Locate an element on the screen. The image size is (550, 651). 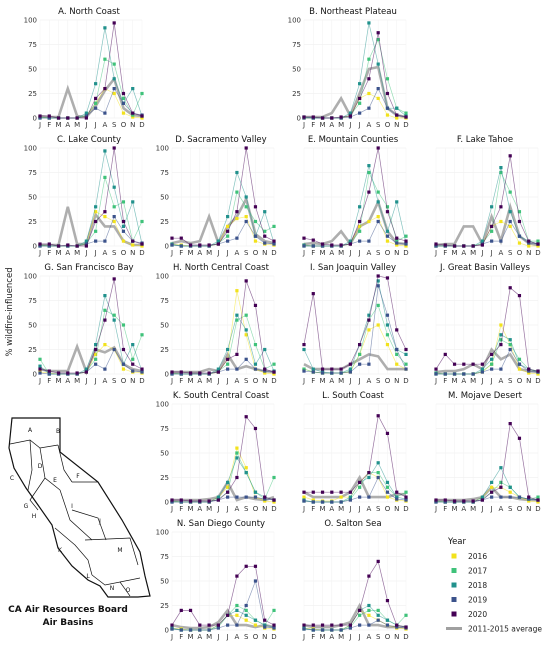
panel-title: D. Sacramento Valley is located at coordinates (220, 140).